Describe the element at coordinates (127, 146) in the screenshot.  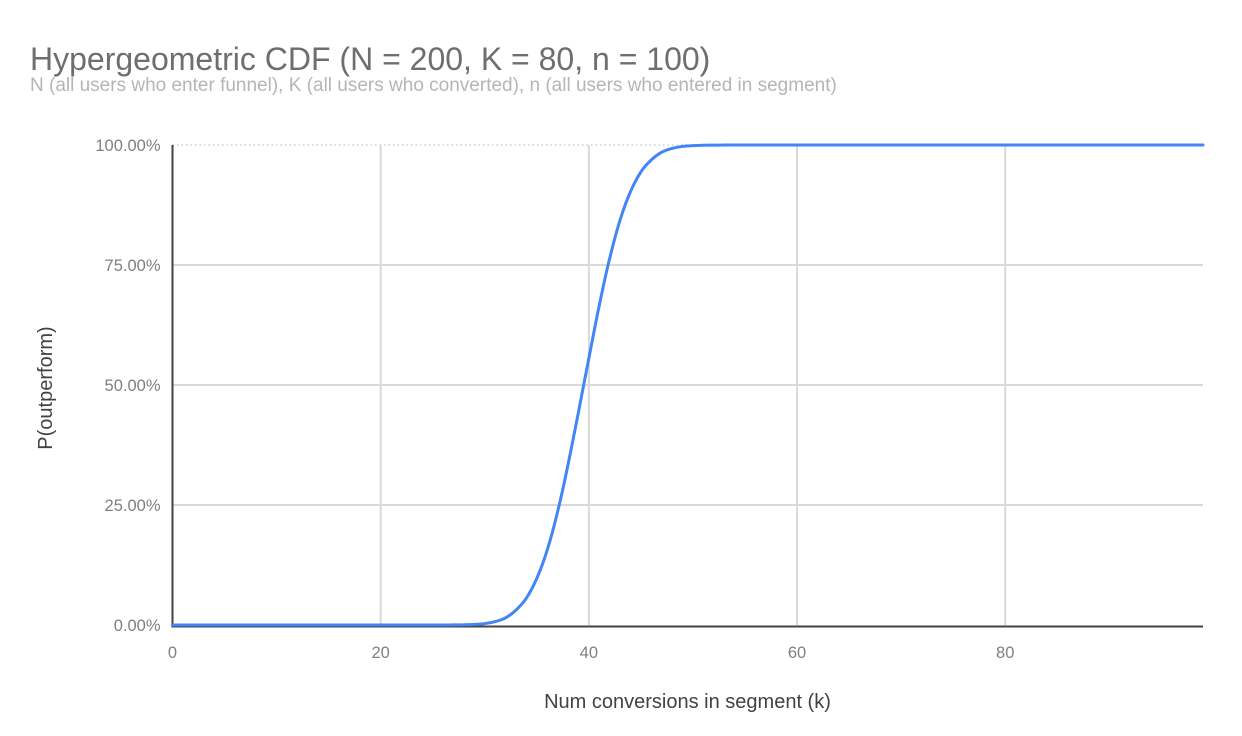
I see `y-tick-label: 100.00%` at that location.